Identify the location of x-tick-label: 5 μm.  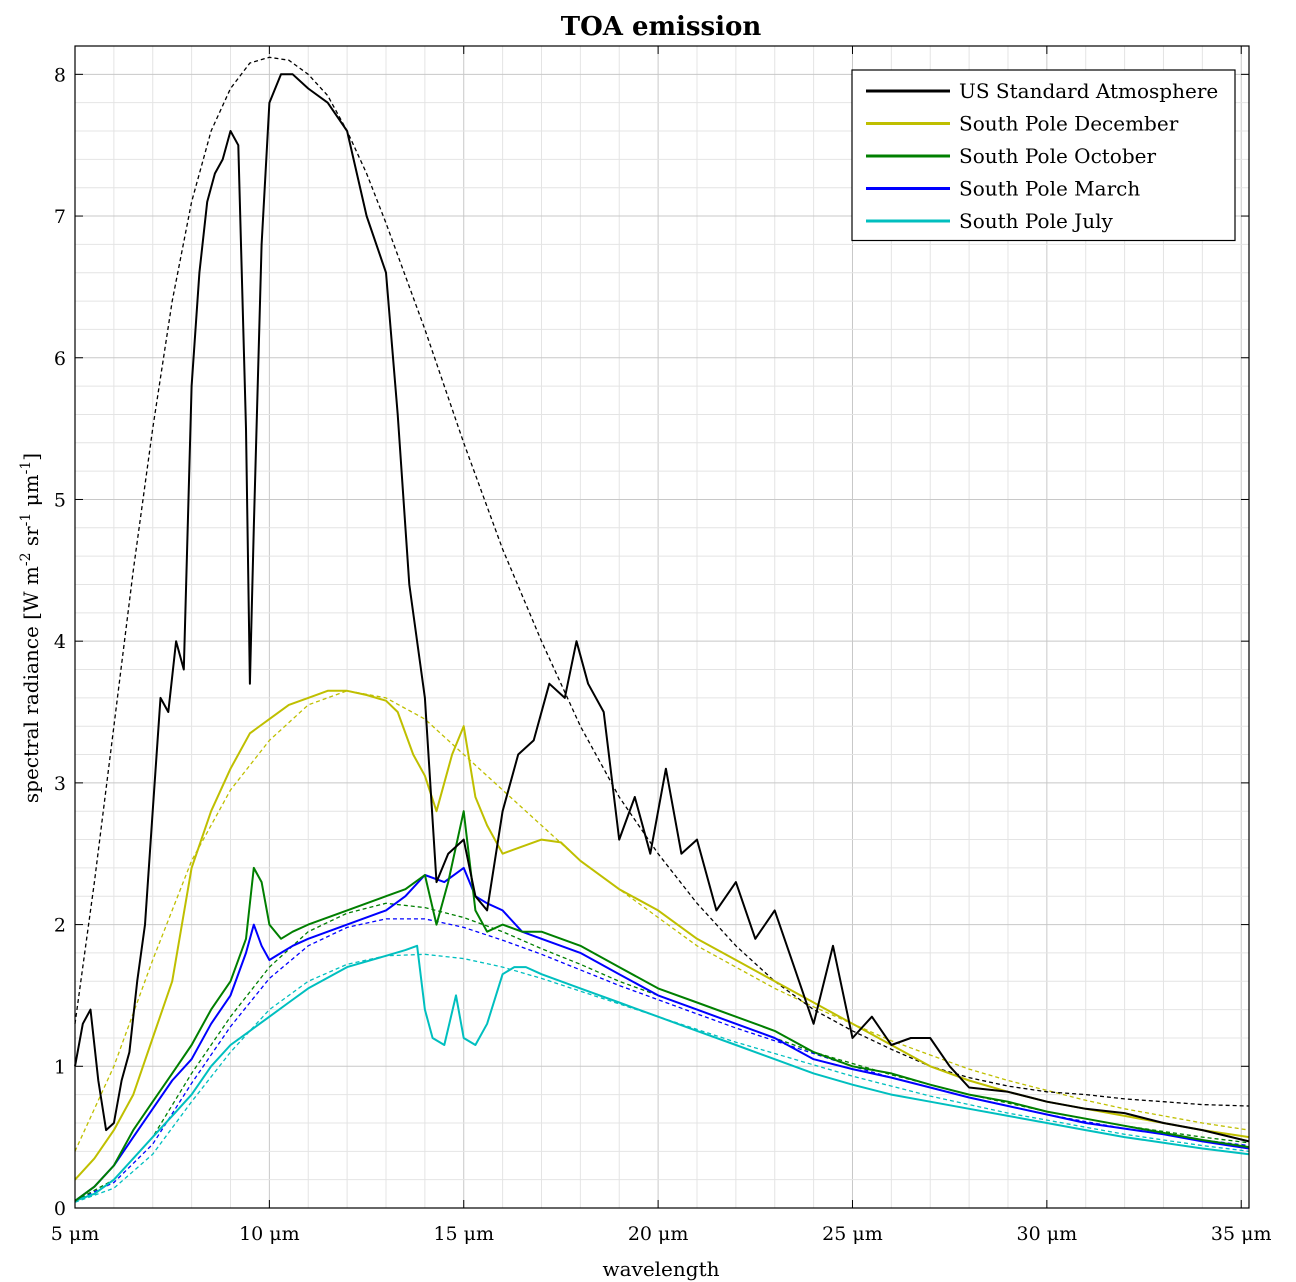
(75, 1234).